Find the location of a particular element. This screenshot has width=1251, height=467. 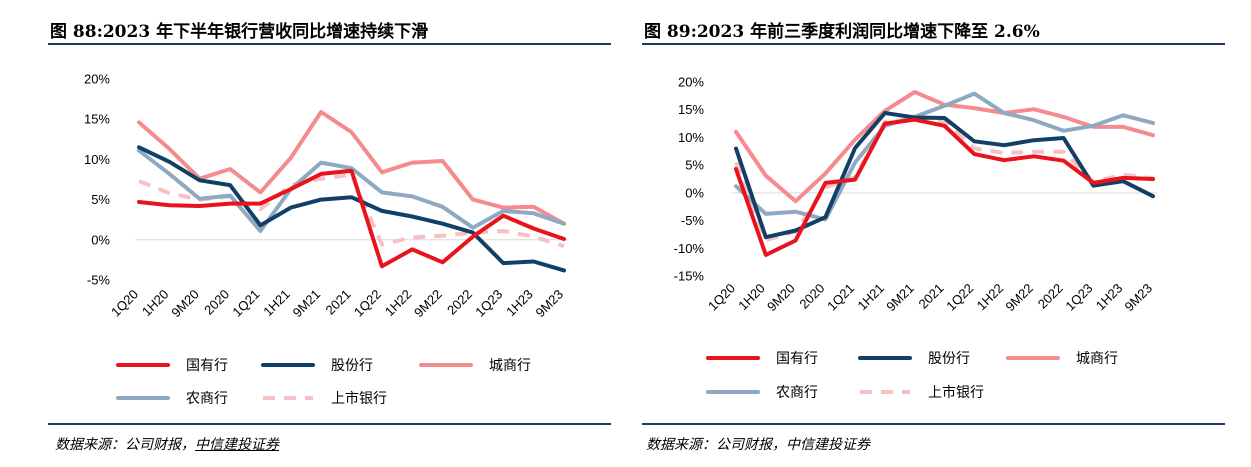

right-x-tick-label: 2022 is located at coordinates (1050, 296).